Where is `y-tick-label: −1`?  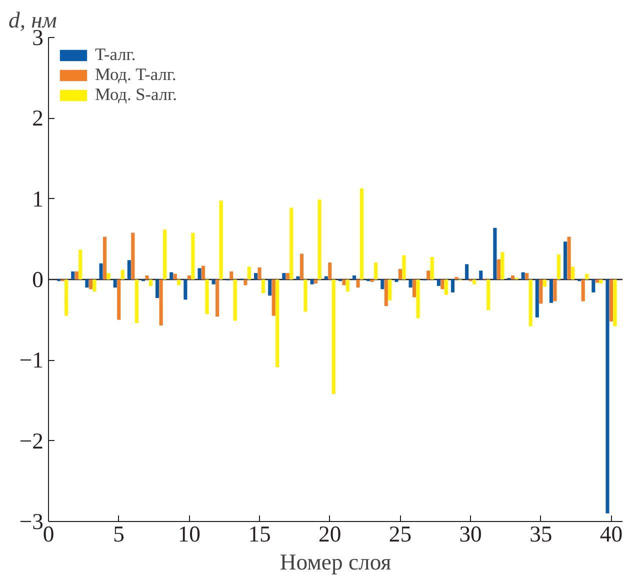
y-tick-label: −1 is located at coordinates (31, 360).